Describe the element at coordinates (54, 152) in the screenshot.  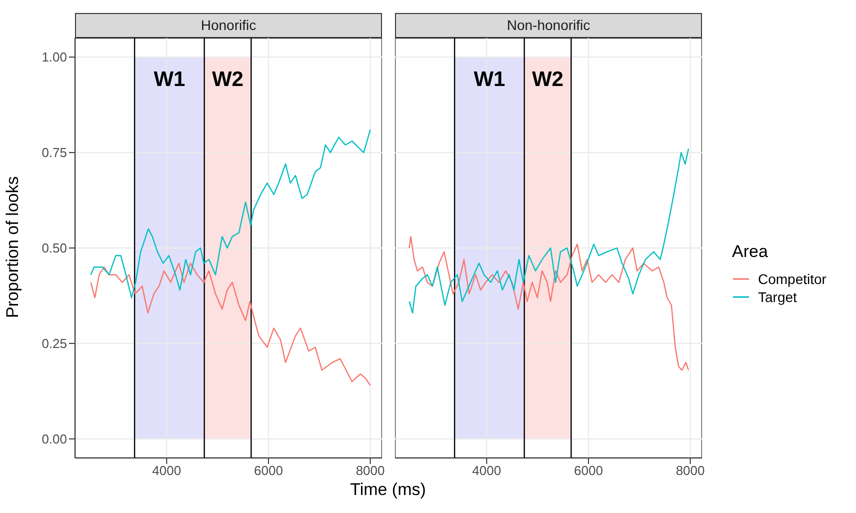
I see `y-tick-label: 0.75` at that location.